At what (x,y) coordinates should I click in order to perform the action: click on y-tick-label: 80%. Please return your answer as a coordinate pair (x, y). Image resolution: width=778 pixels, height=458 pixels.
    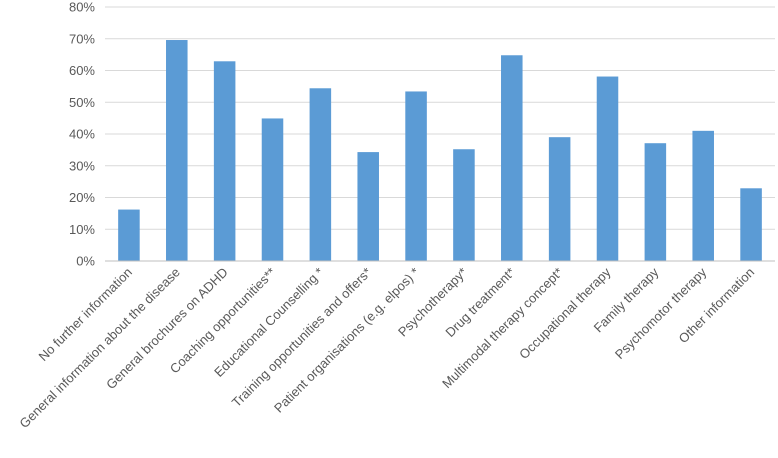
    Looking at the image, I should click on (82, 7).